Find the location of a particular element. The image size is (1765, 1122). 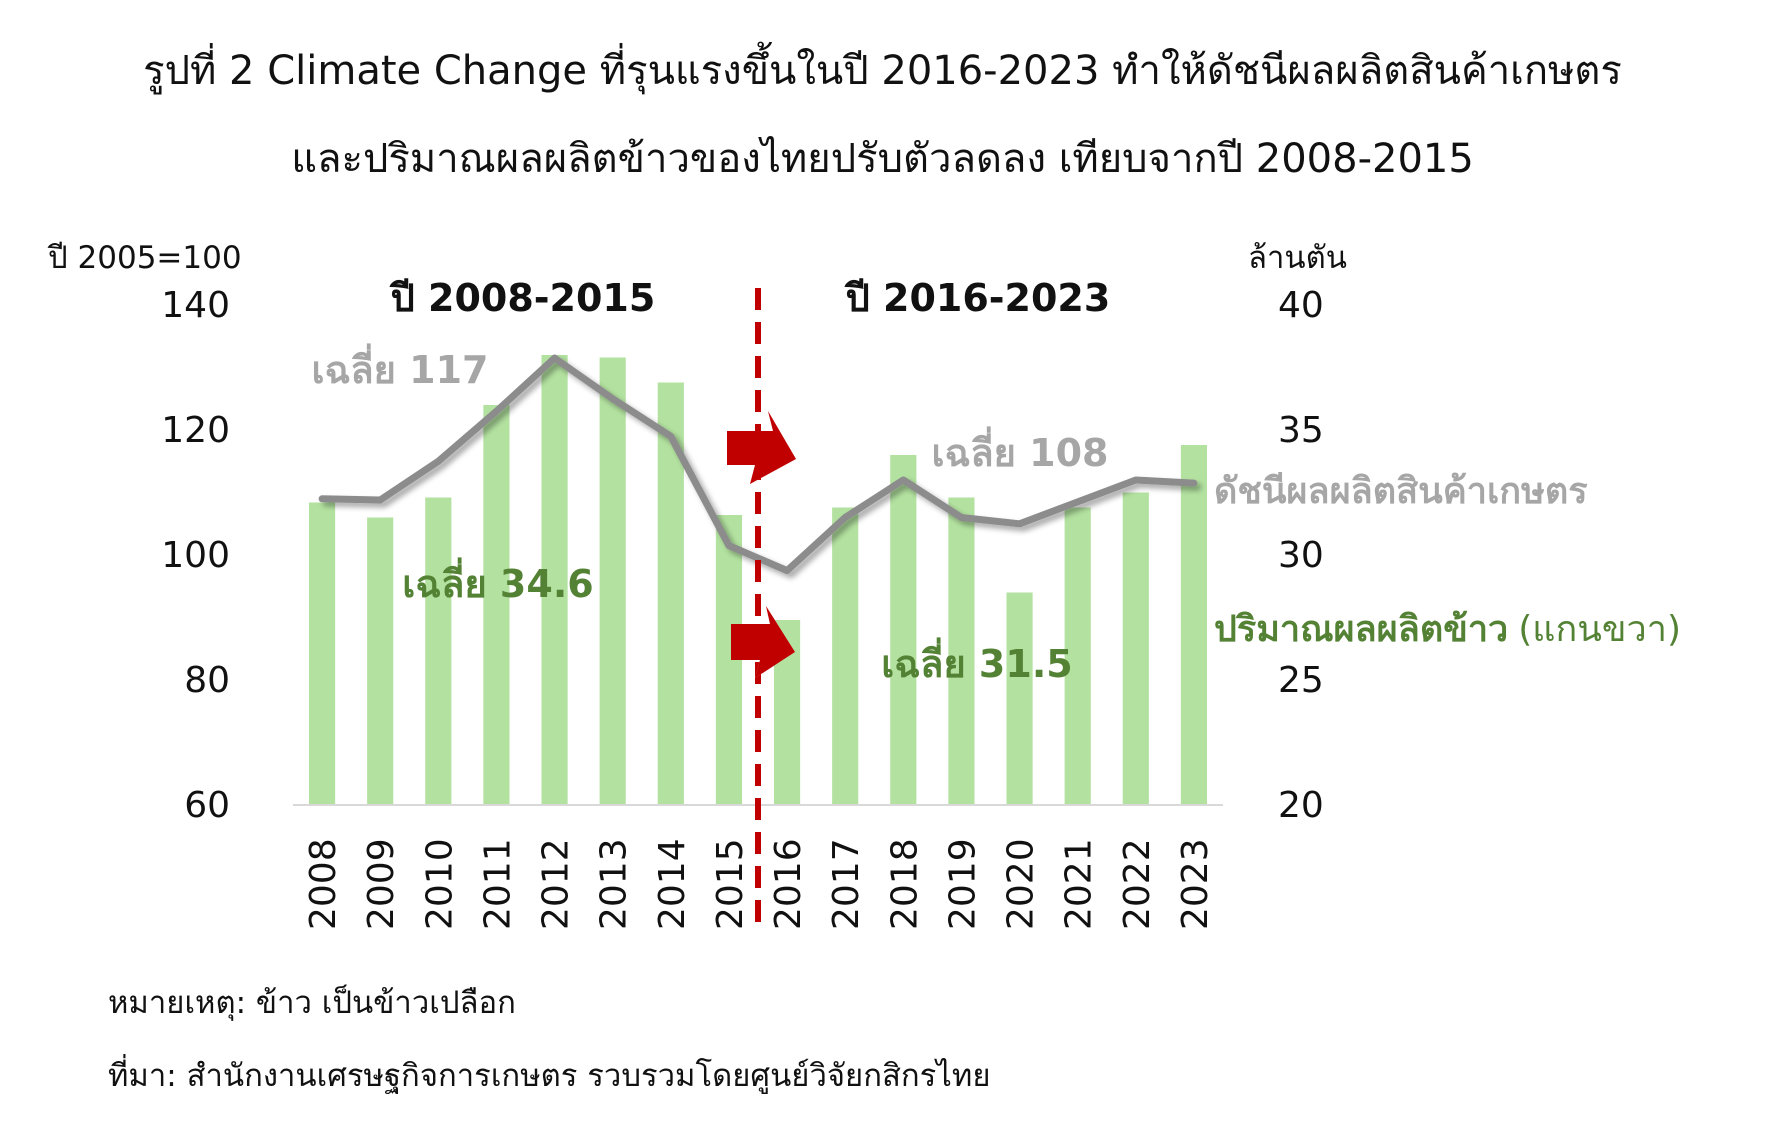

left-tick-label: 60 is located at coordinates (207, 805).